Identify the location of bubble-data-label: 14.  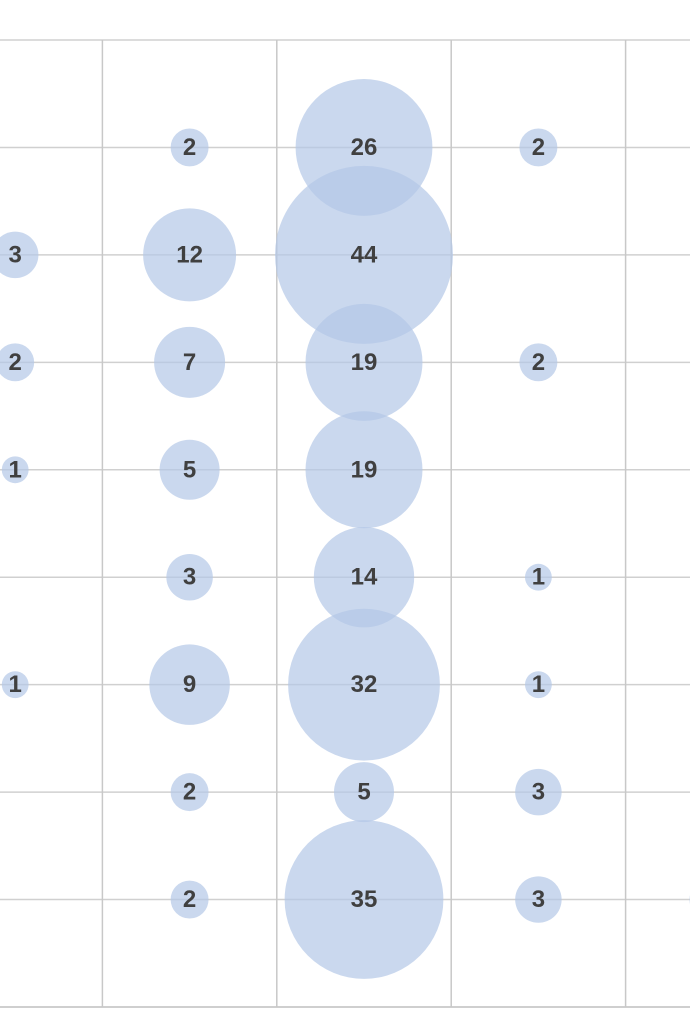
(364, 577).